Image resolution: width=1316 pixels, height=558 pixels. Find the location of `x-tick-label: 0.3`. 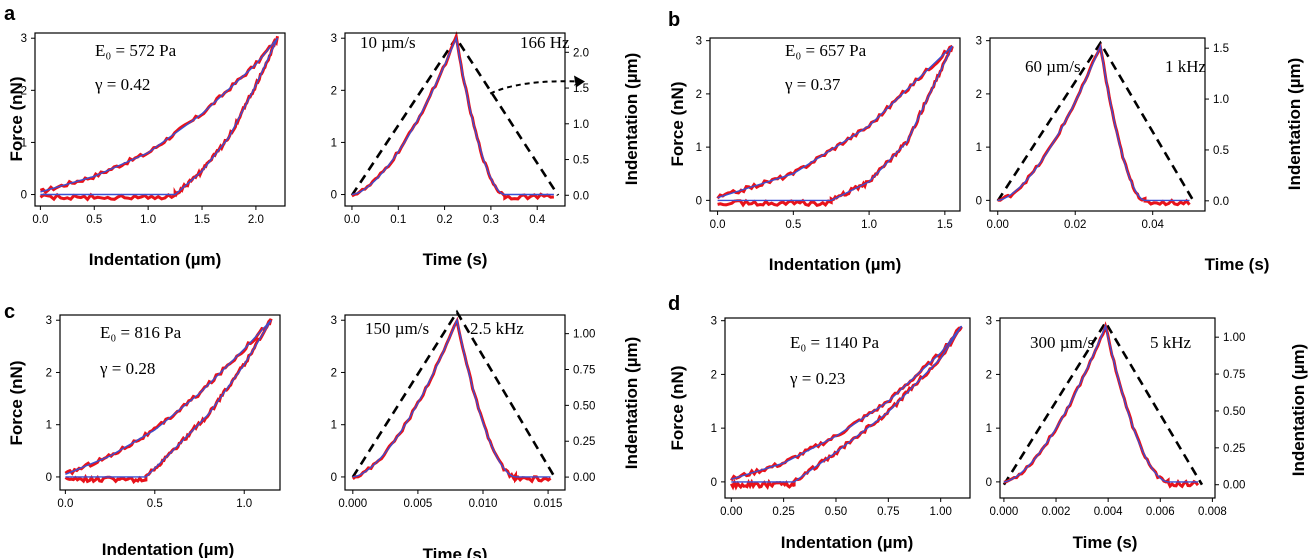

x-tick-label: 0.3 is located at coordinates (491, 220).